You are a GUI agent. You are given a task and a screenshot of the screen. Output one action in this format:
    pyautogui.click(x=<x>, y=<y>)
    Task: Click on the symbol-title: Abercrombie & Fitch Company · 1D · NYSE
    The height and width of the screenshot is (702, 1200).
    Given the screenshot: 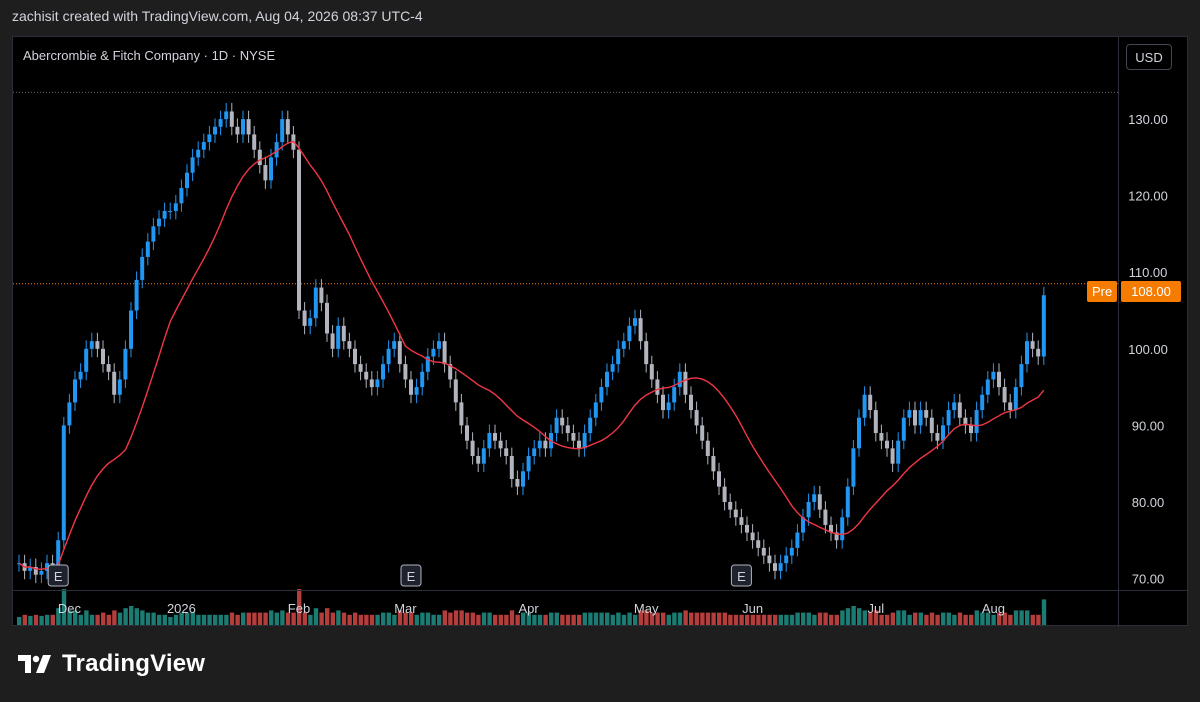 What is the action you would take?
    pyautogui.click(x=149, y=55)
    